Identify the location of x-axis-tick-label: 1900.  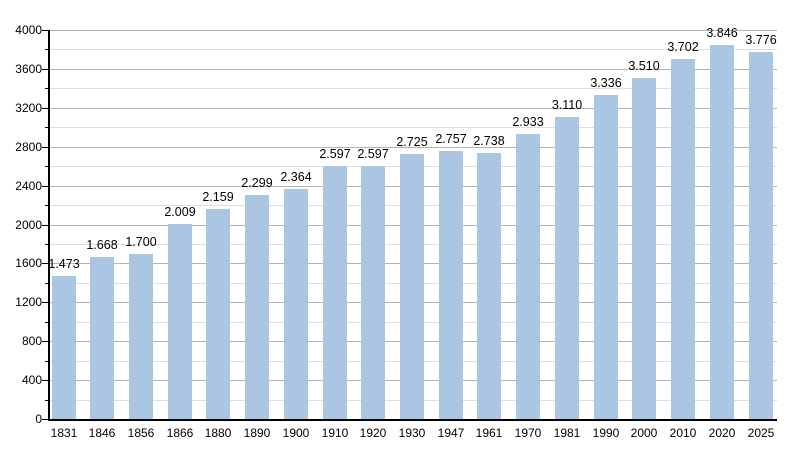
(296, 433).